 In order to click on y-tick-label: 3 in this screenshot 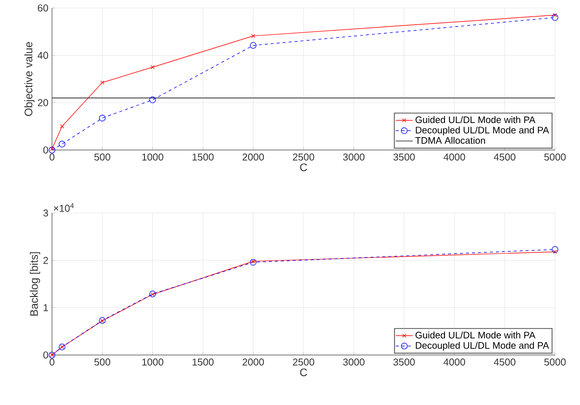, I will do `click(45, 213)`.